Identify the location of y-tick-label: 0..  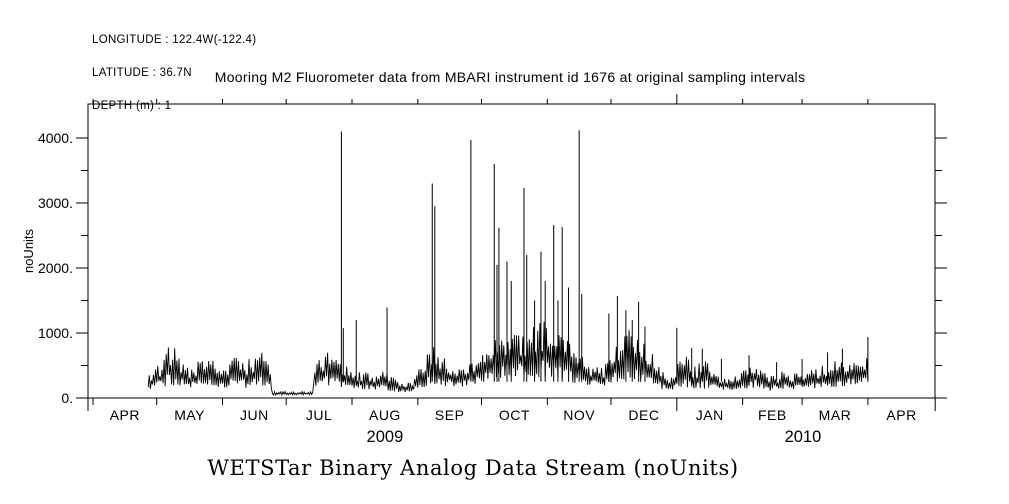
(67, 398).